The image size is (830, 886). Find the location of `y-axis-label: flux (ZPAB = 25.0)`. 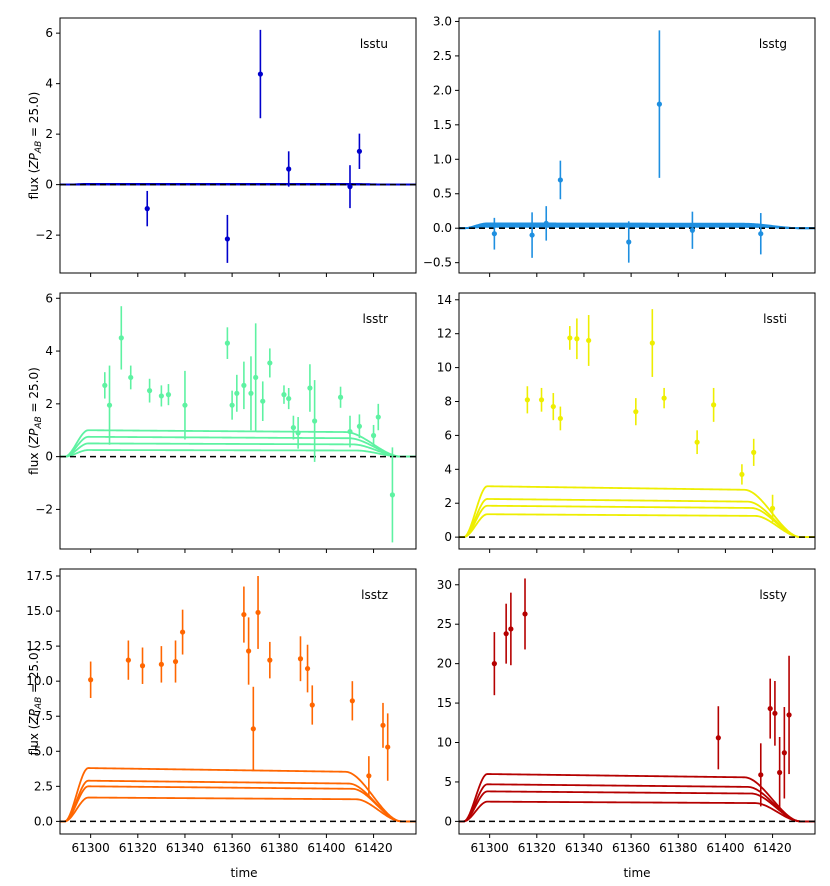

y-axis-label: flux (ZPAB = 25.0) is located at coordinates (35, 702).